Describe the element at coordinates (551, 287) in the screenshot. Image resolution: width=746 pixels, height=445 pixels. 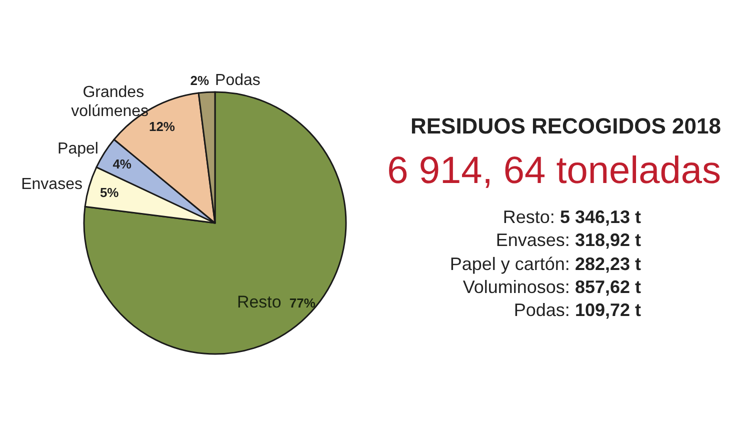
I see `text: Voluminosos: 857,62 t` at that location.